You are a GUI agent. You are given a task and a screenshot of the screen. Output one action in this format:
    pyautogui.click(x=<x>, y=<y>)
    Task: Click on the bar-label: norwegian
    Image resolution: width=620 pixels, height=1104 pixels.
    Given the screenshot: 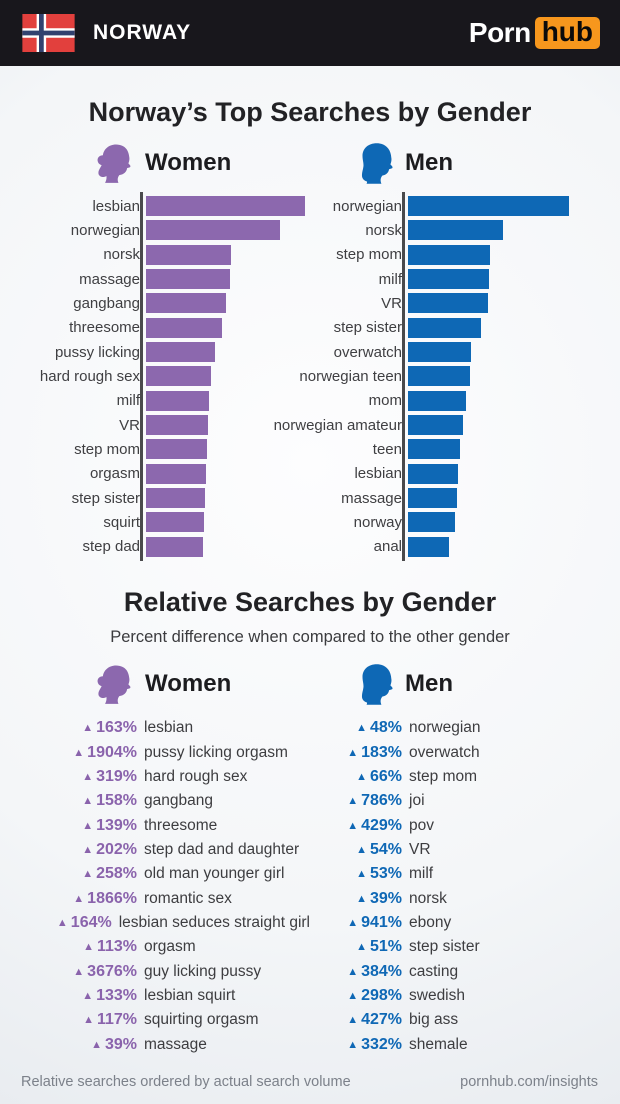 What is the action you would take?
    pyautogui.click(x=105, y=230)
    